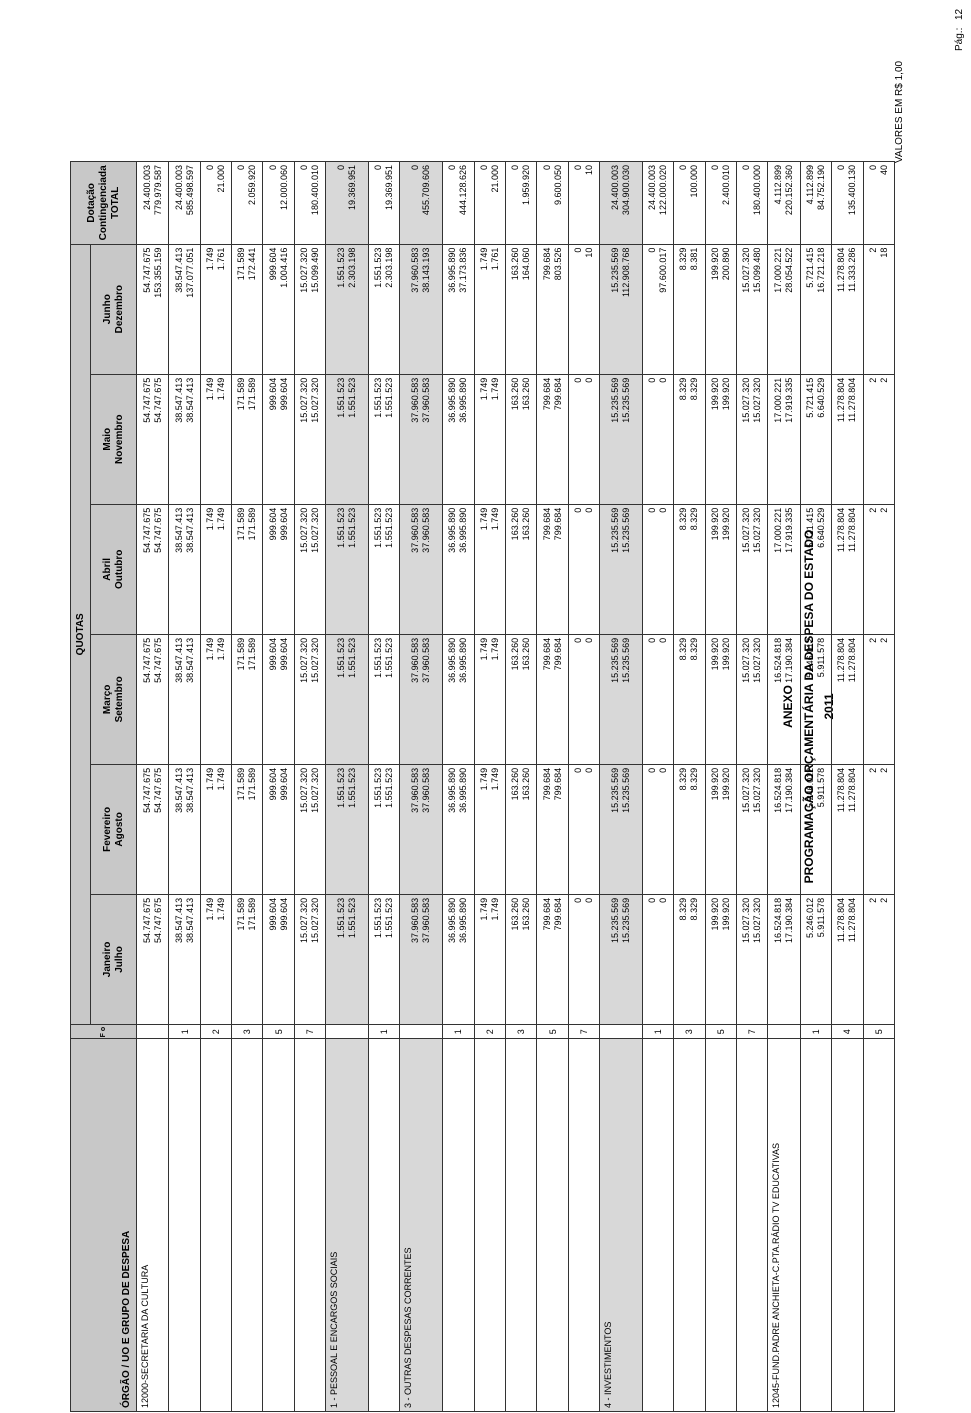 The width and height of the screenshot is (971, 1413). What do you see at coordinates (626, 660) in the screenshot?
I see `value-second-half: 15.235.569` at bounding box center [626, 660].